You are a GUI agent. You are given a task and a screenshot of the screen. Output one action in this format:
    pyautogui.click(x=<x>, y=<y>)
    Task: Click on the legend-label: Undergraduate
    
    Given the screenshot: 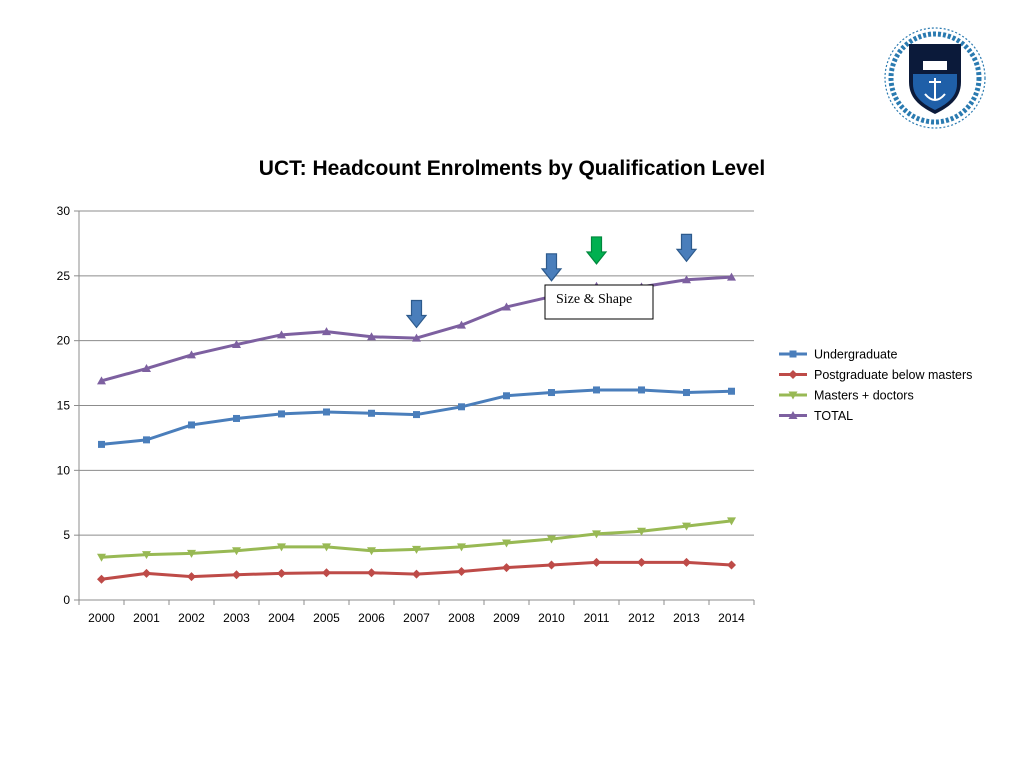 What is the action you would take?
    pyautogui.click(x=855, y=355)
    